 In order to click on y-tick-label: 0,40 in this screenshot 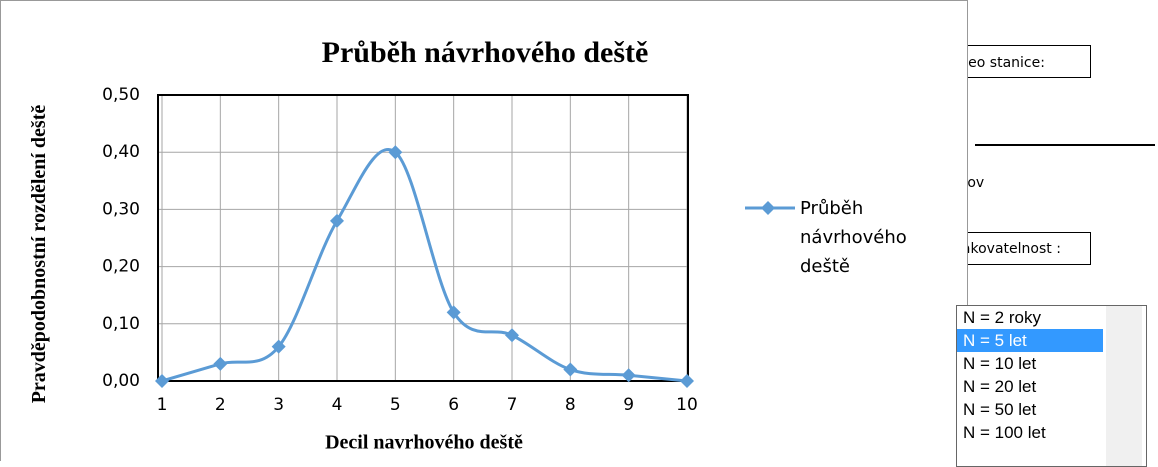, I will do `click(121, 152)`.